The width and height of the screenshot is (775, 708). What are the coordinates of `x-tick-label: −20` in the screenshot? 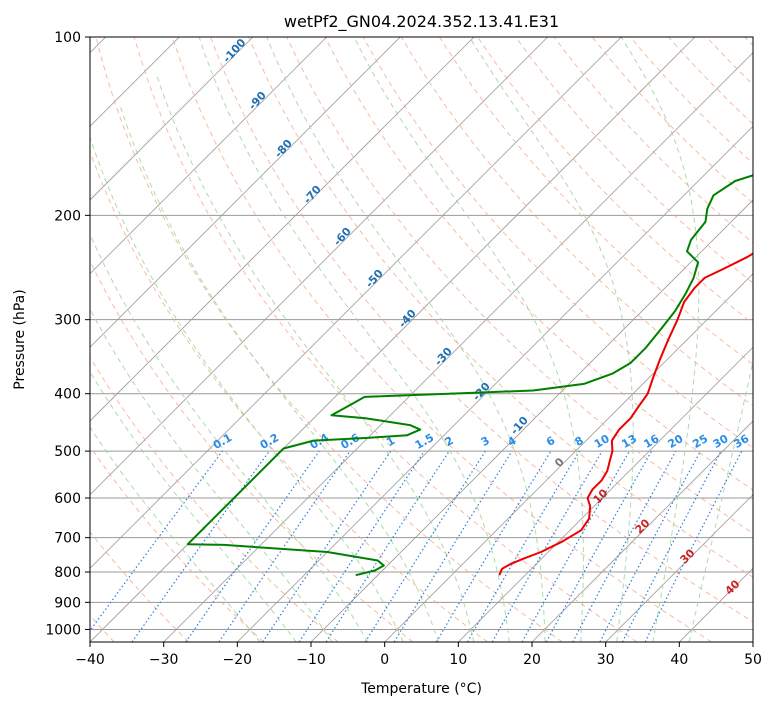 It's located at (238, 660).